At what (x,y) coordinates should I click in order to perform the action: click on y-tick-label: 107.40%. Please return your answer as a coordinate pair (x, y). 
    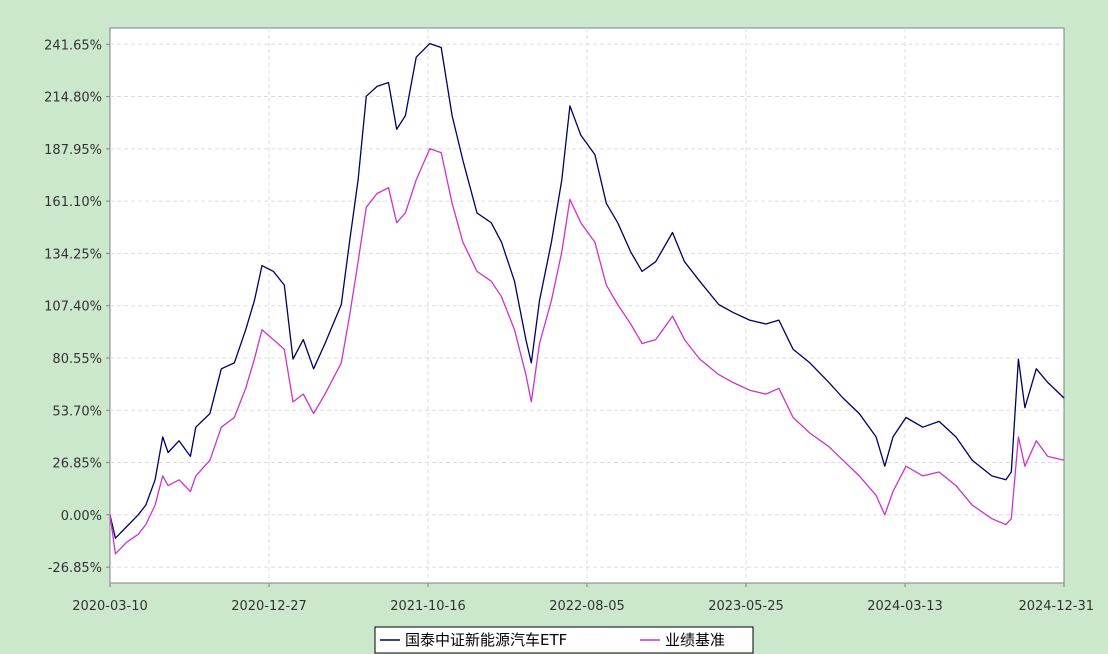
    Looking at the image, I should click on (73, 307).